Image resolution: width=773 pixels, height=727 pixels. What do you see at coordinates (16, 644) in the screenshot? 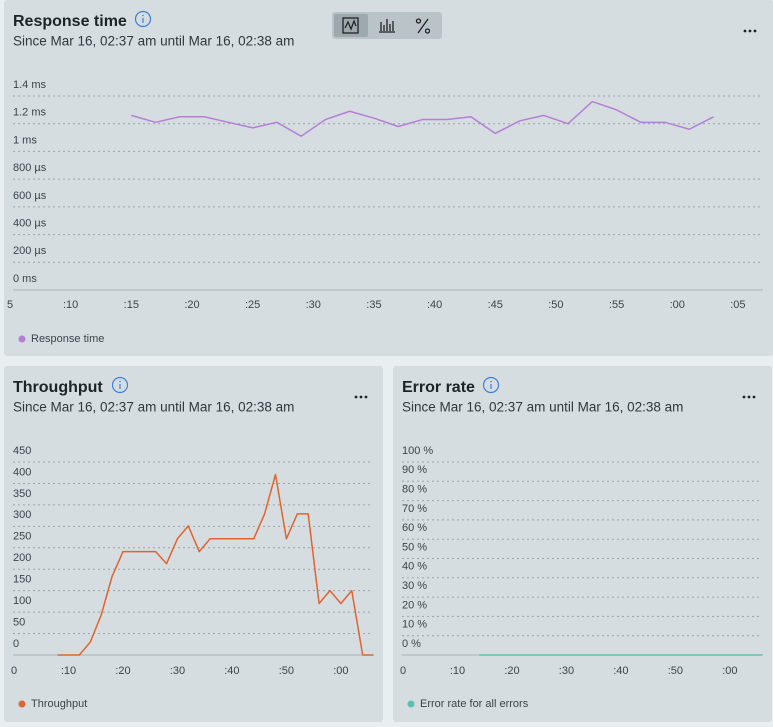
I see `y-tick-label: 0` at bounding box center [16, 644].